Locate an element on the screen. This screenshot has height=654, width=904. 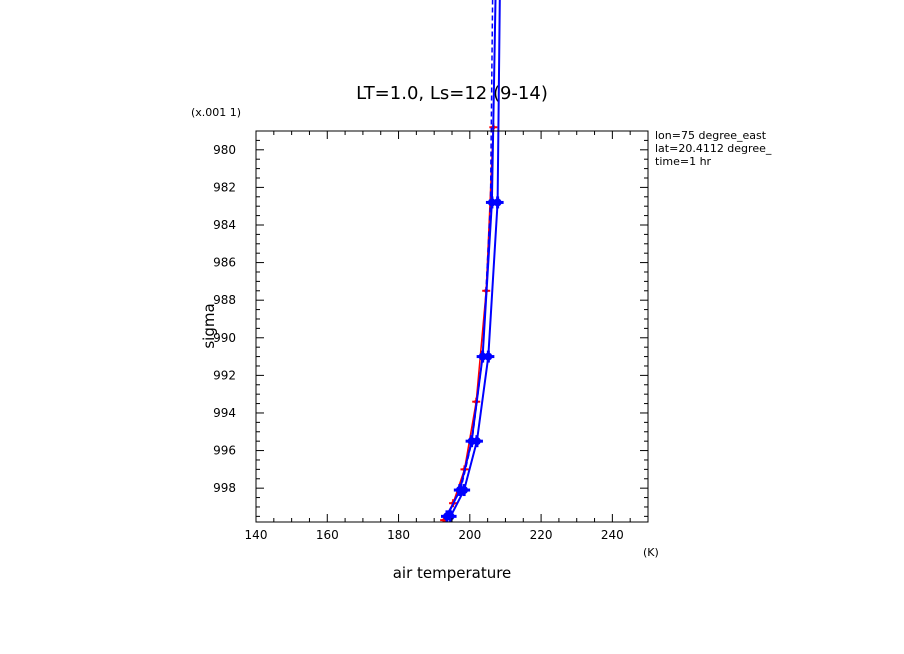
x-tick-label: 240 is located at coordinates (612, 535).